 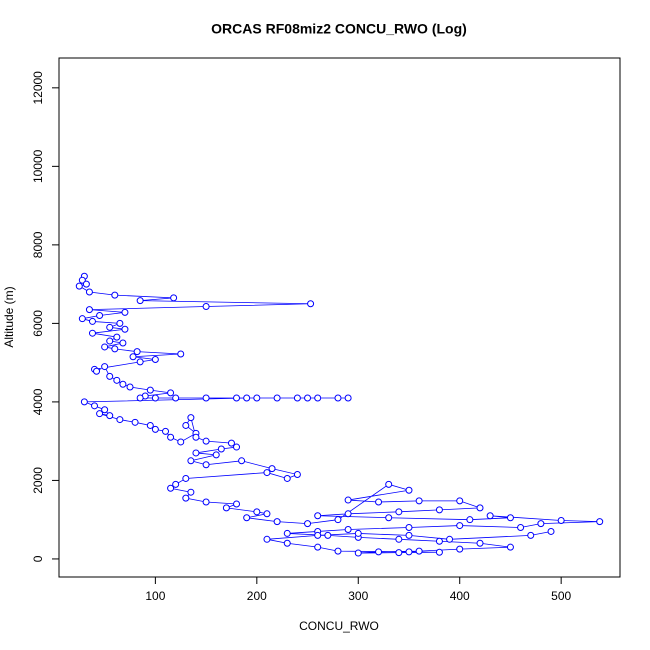 What do you see at coordinates (38, 166) in the screenshot?
I see `y-tick-label: 10000` at bounding box center [38, 166].